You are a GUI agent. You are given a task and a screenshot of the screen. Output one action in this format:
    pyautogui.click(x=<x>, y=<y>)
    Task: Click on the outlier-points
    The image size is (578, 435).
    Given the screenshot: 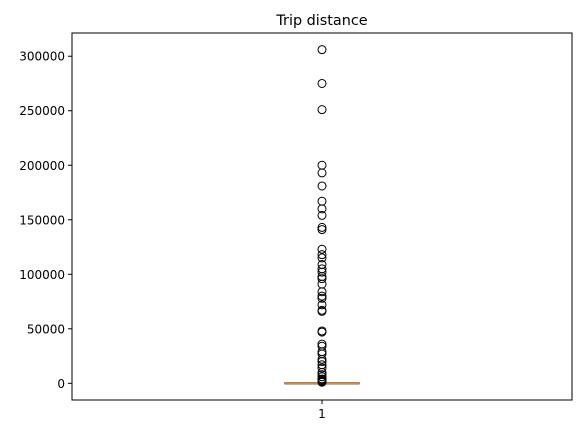 What is the action you would take?
    pyautogui.click(x=322, y=216)
    